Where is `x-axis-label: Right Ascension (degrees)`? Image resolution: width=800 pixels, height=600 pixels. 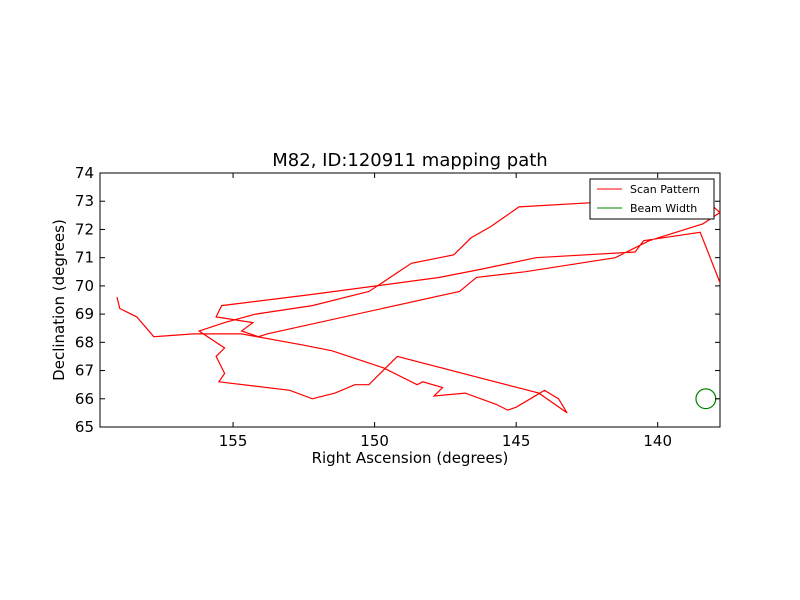
x-axis-label: Right Ascension (degrees) is located at coordinates (410, 458).